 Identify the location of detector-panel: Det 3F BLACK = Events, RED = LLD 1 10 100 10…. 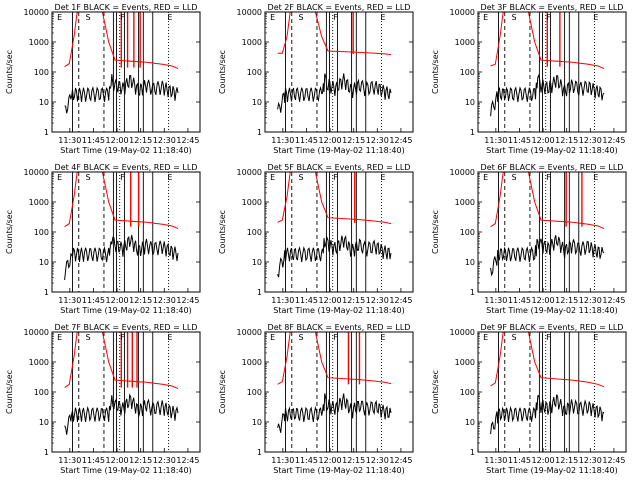
(532, 80).